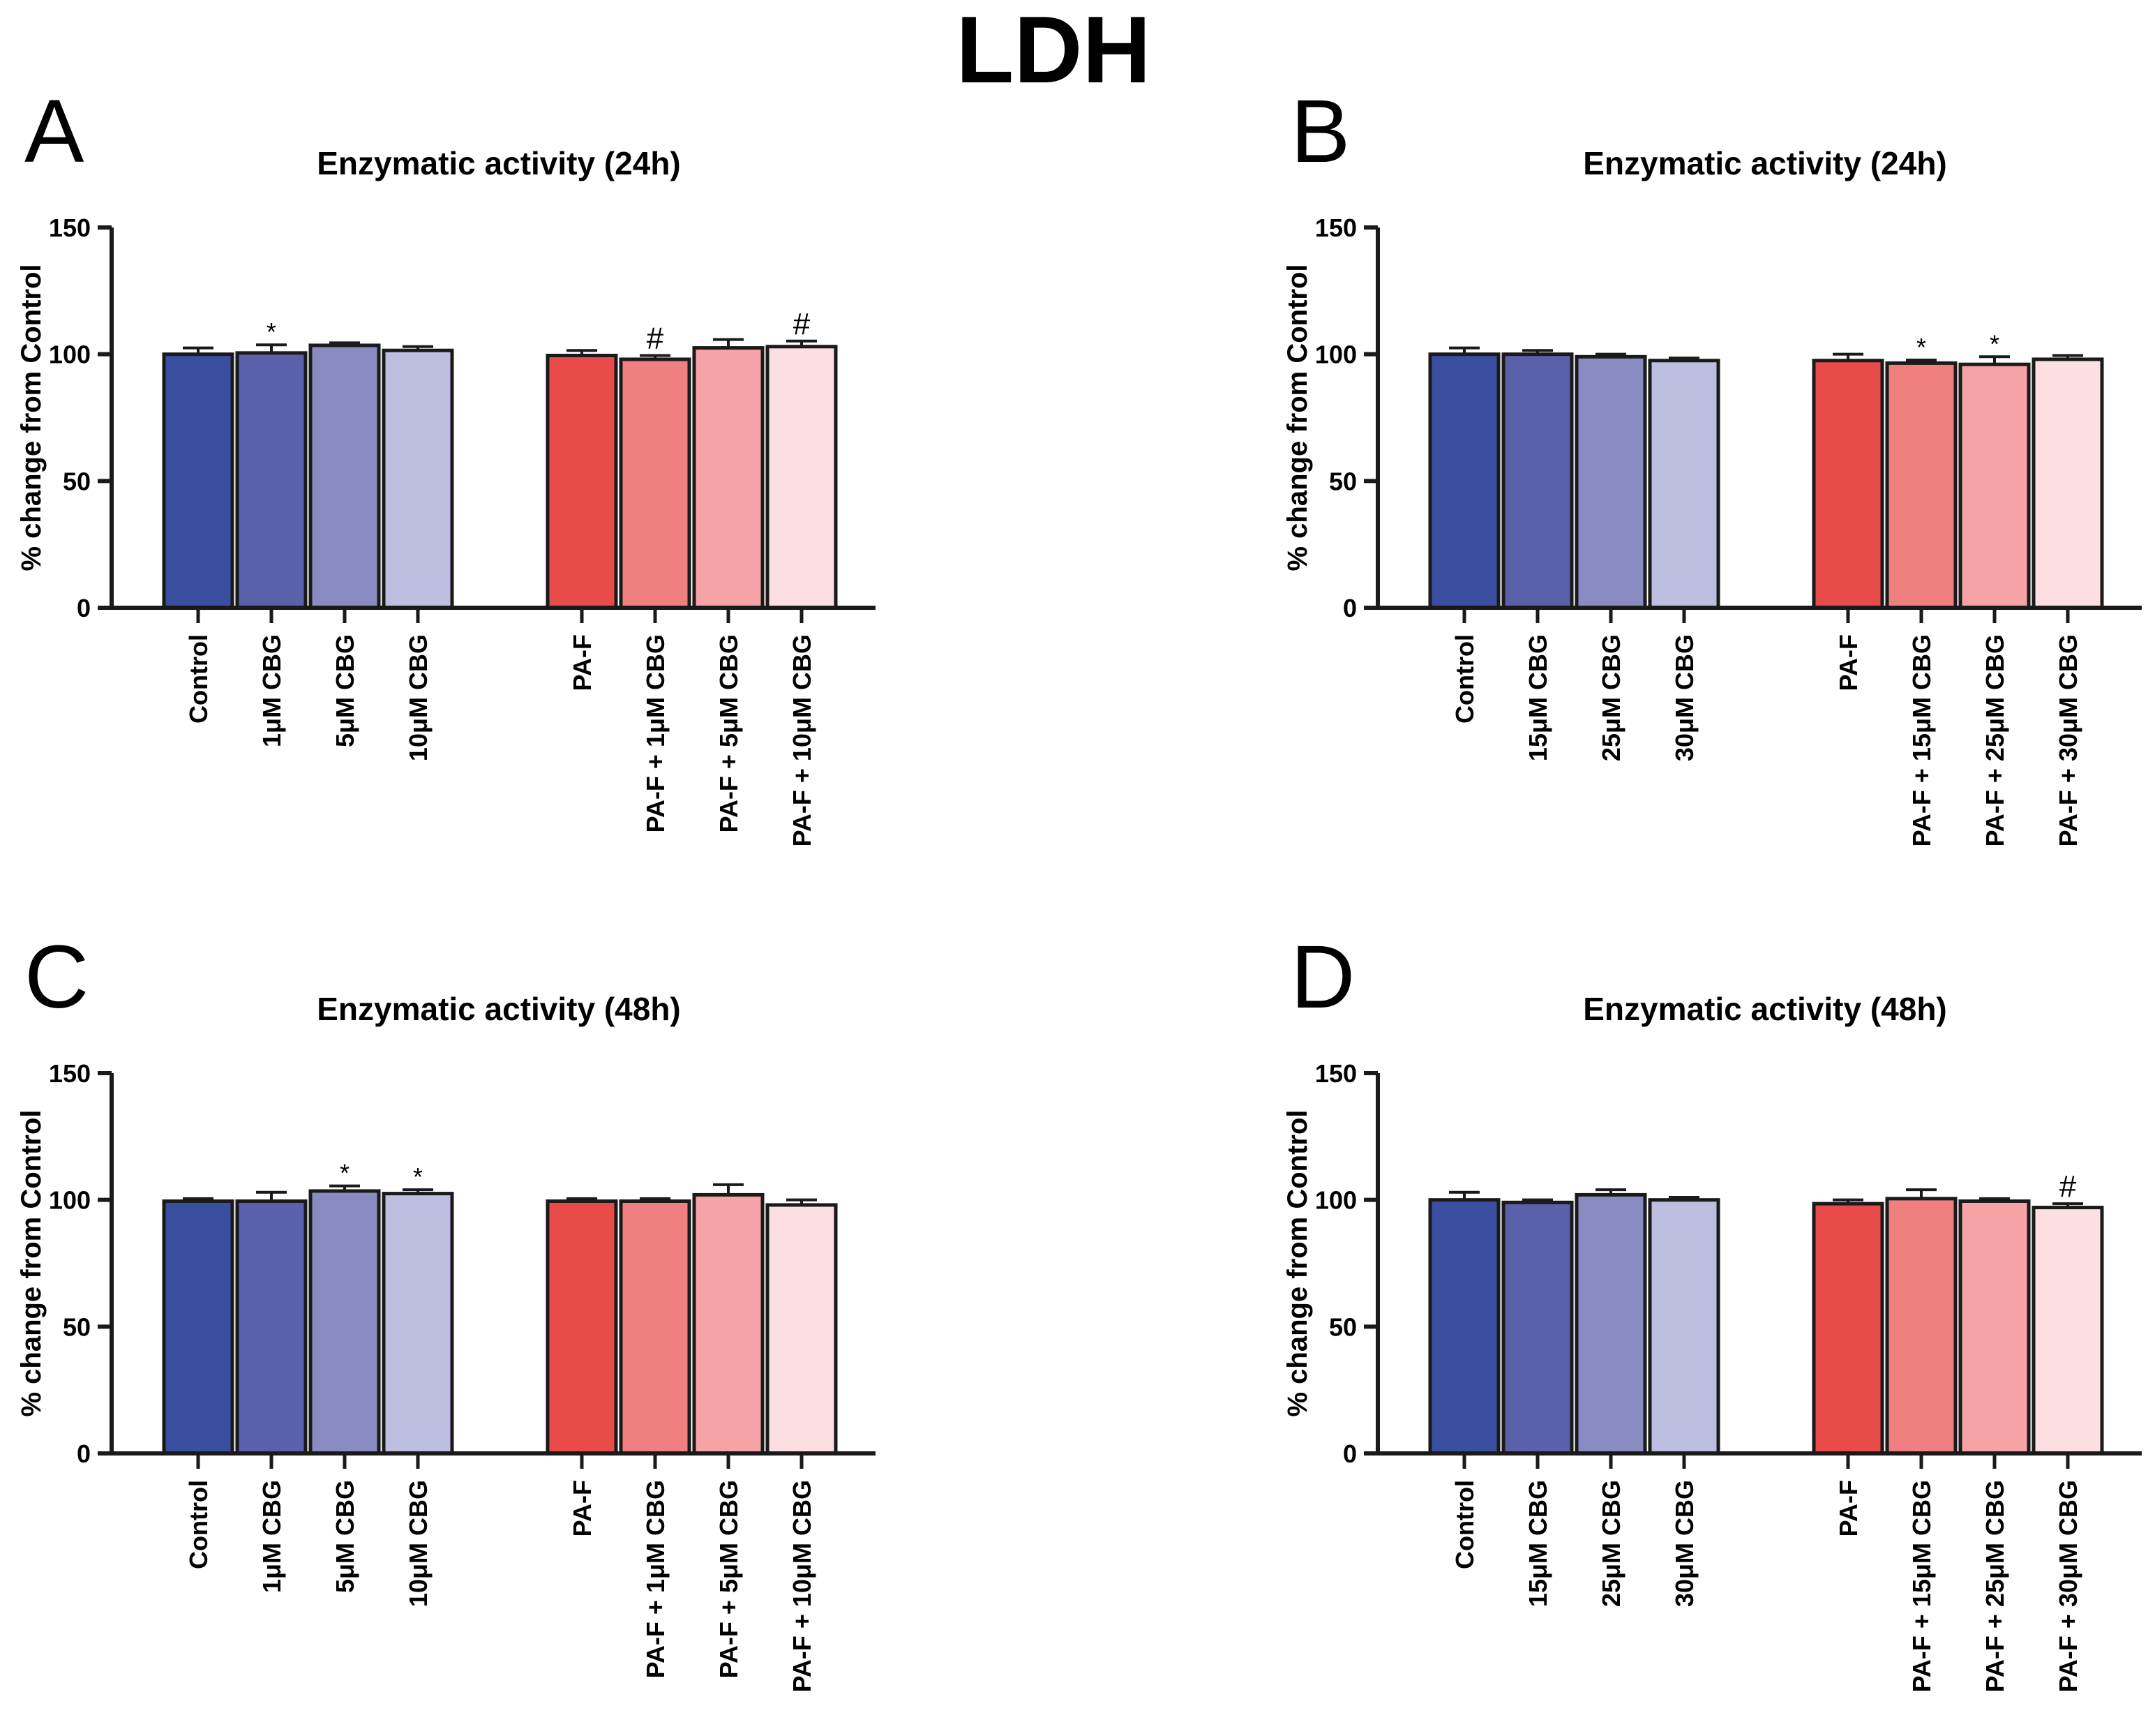 The width and height of the screenshot is (2155, 1736). Describe the element at coordinates (1323, 977) in the screenshot. I see `panel-letter: D` at that location.